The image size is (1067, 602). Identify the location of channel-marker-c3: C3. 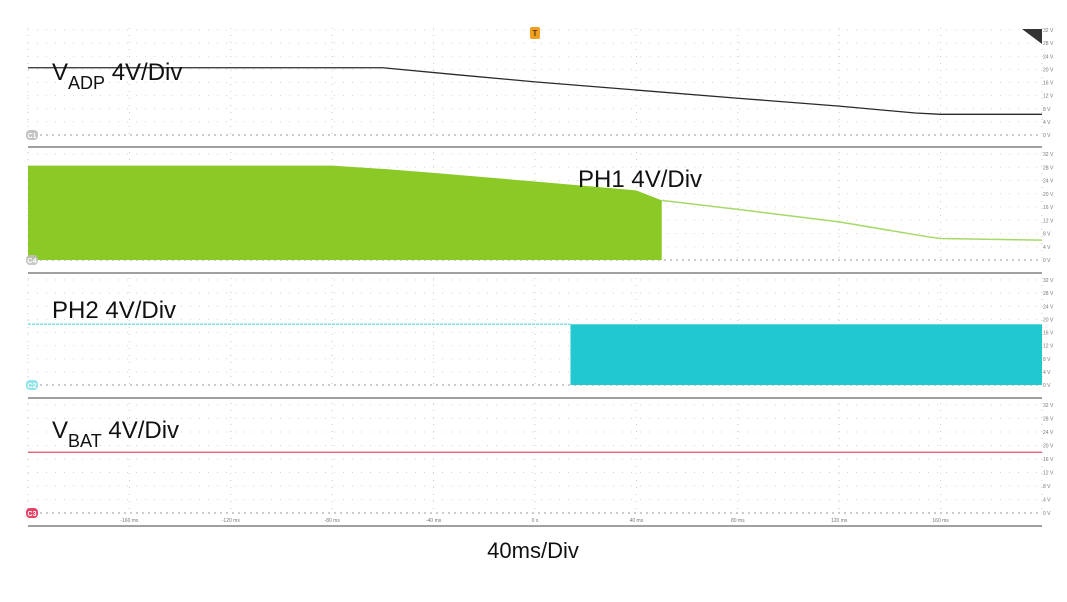
(32, 513).